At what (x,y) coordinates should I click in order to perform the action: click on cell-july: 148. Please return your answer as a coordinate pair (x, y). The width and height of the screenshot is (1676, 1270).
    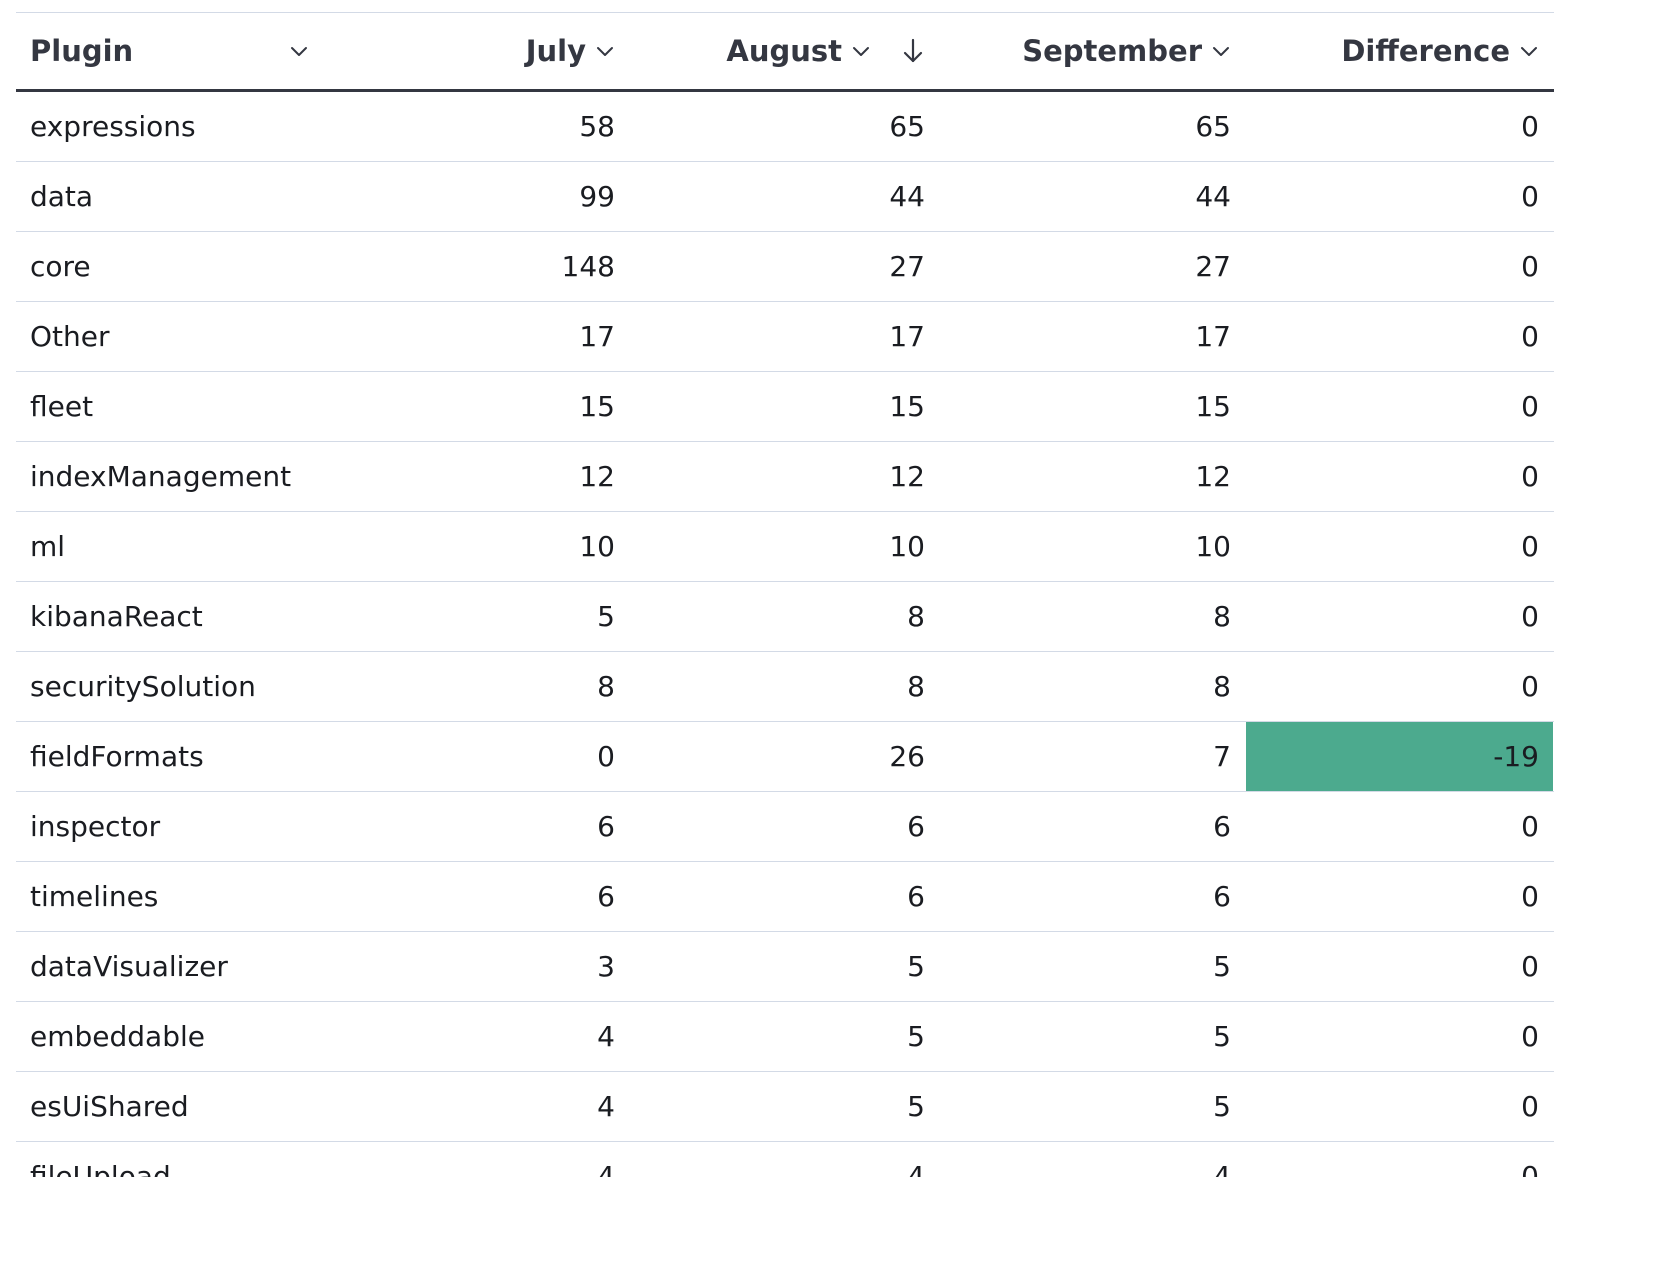
    Looking at the image, I should click on (477, 266).